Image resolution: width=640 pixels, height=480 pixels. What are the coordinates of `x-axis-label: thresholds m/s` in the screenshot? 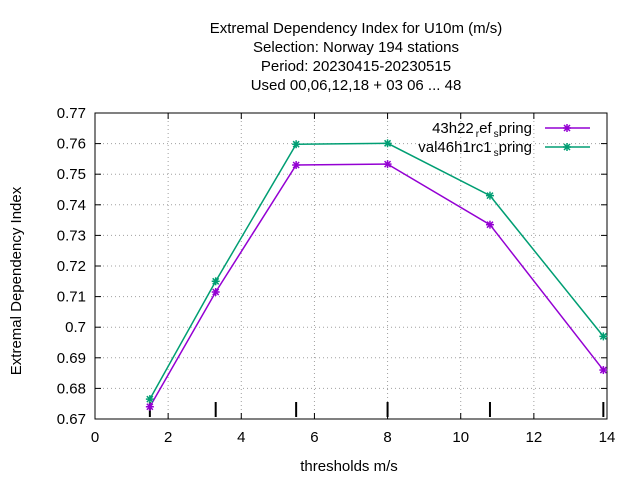 It's located at (349, 466).